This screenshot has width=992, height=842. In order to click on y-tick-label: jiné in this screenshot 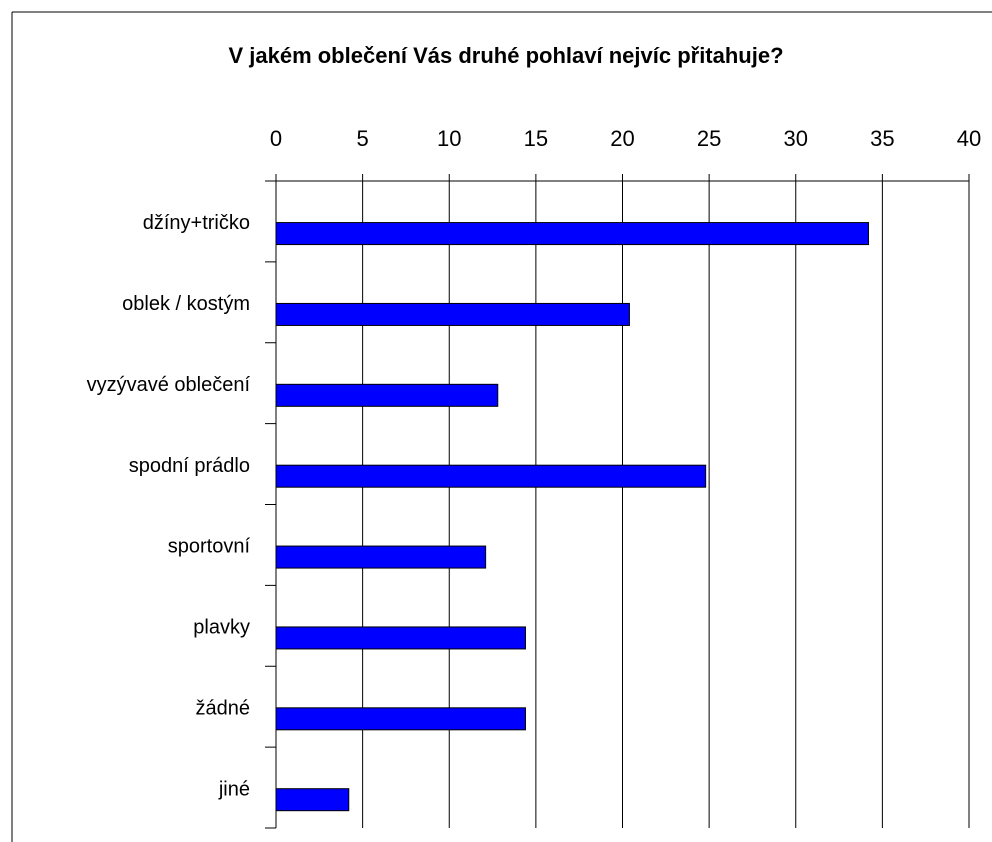, I will do `click(234, 789)`.